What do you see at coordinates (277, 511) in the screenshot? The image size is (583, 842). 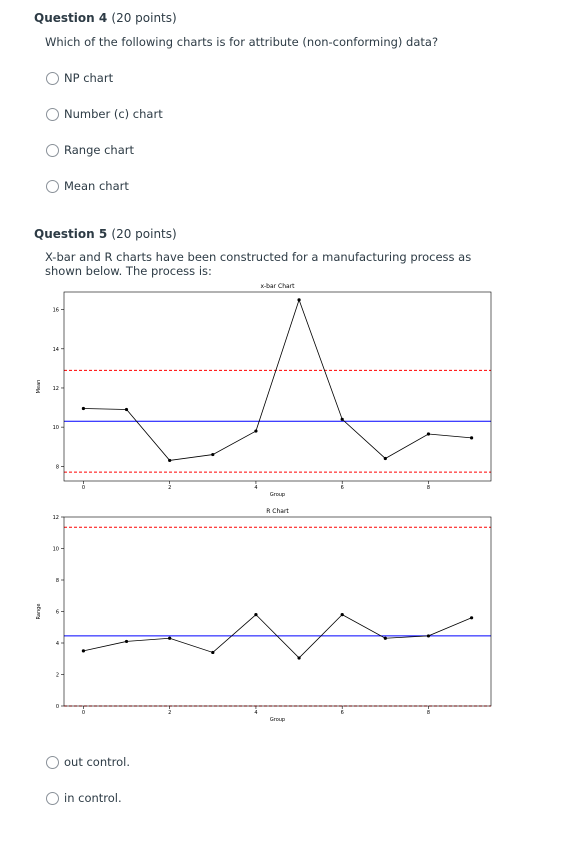 I see `chart-title: R Chart` at bounding box center [277, 511].